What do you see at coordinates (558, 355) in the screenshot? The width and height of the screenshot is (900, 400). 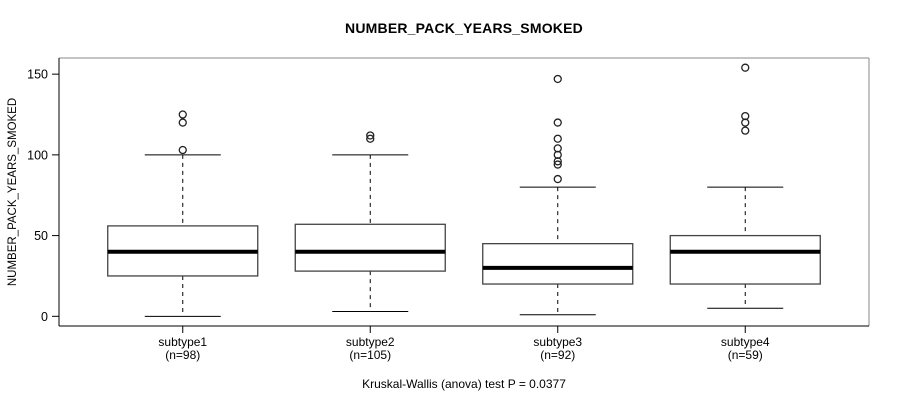 I see `group-n: (n=92)` at bounding box center [558, 355].